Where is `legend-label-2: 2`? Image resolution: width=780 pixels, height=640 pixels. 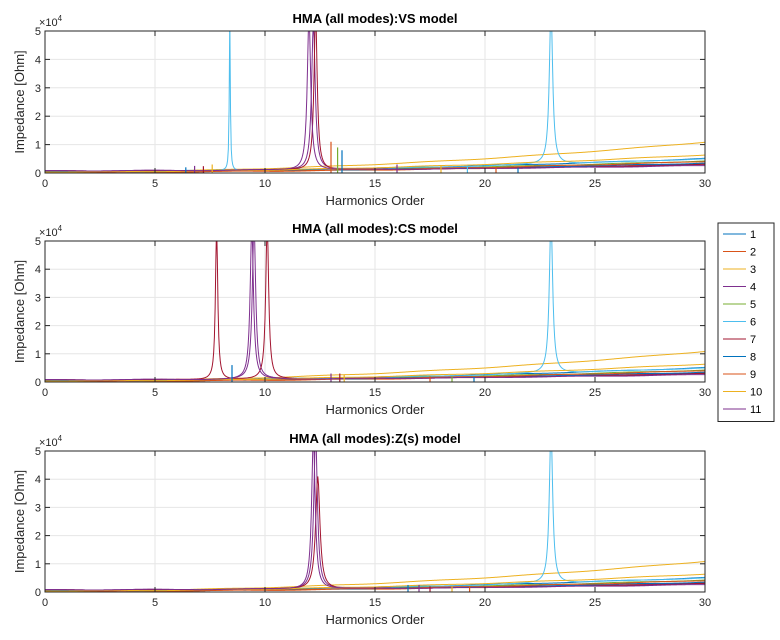
legend-label-2: 2 is located at coordinates (753, 253).